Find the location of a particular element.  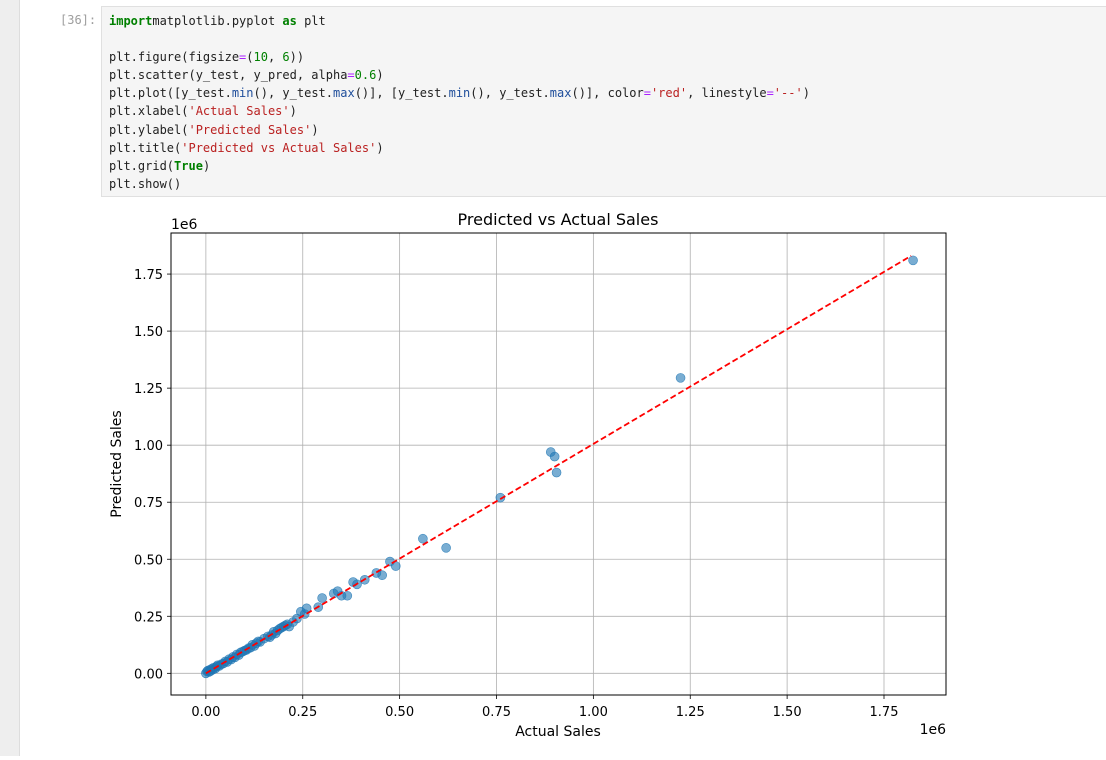

y-tick-label: 1.00 is located at coordinates (148, 446).